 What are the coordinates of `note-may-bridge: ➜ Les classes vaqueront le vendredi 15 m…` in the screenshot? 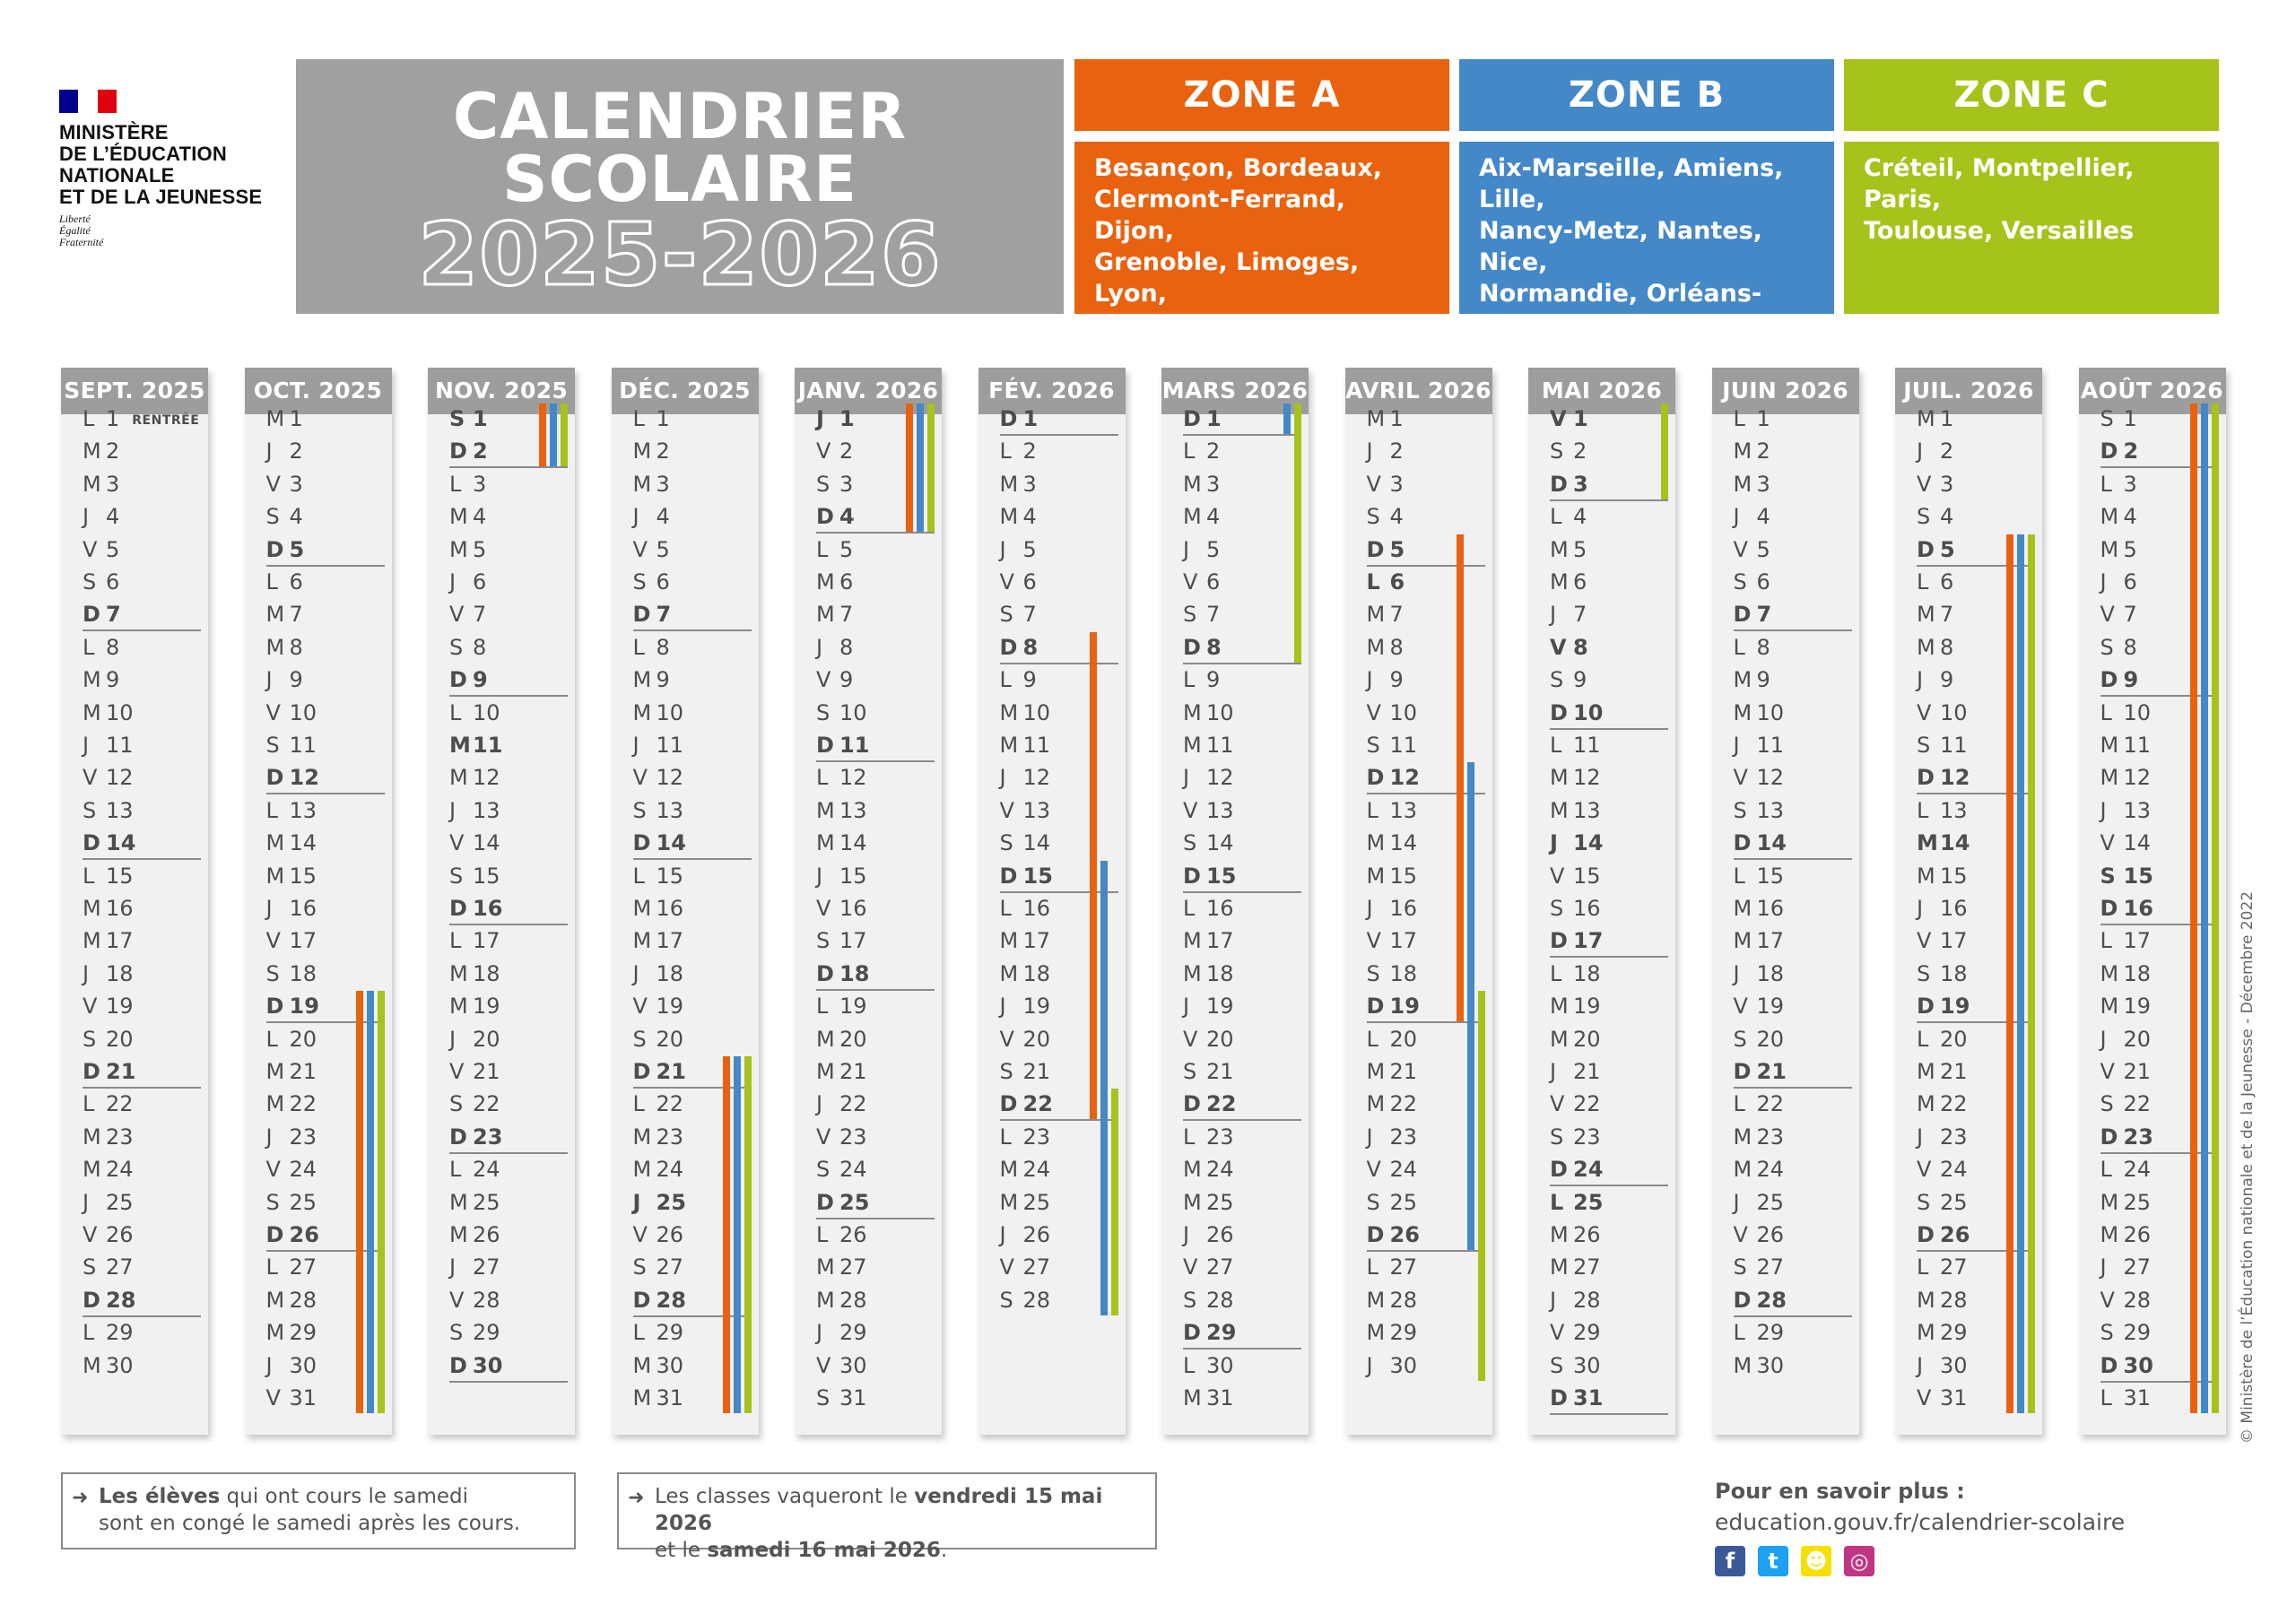 It's located at (887, 1517).